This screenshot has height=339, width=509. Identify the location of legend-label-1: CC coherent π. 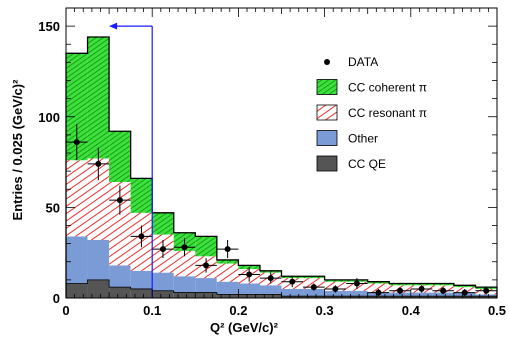
(387, 88).